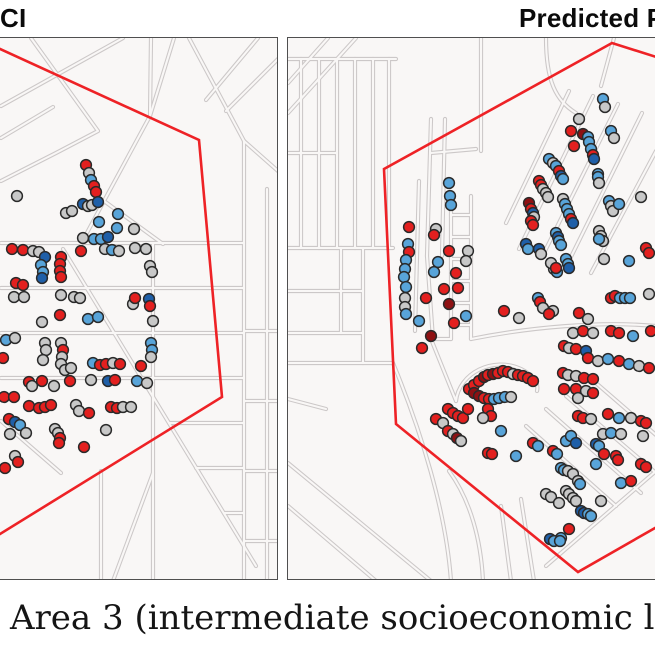 The width and height of the screenshot is (655, 655). Describe the element at coordinates (449, 304) in the screenshot. I see `map-dot-dr` at that location.